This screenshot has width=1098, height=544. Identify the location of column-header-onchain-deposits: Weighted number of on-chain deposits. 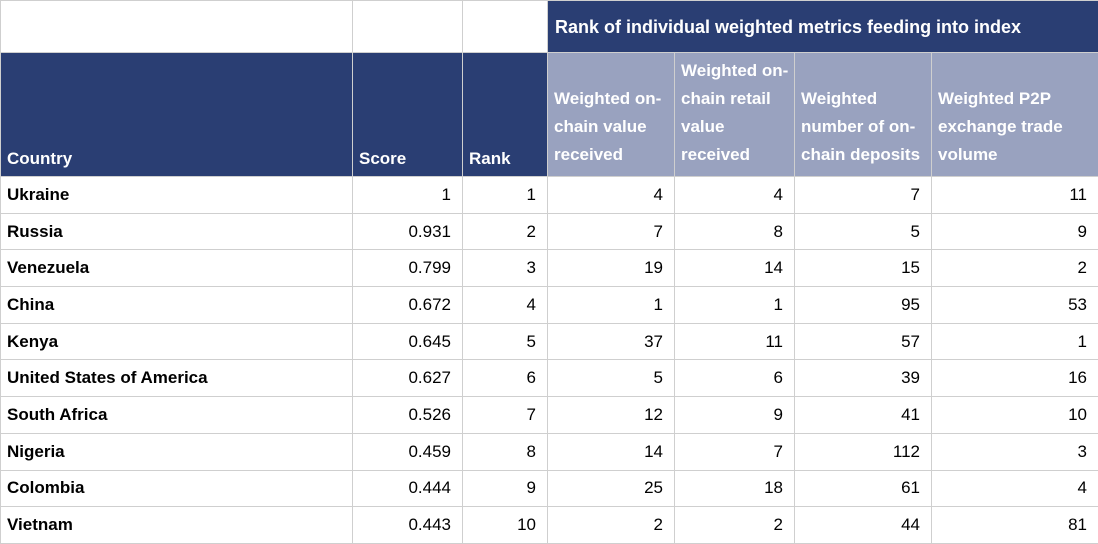
(863, 115).